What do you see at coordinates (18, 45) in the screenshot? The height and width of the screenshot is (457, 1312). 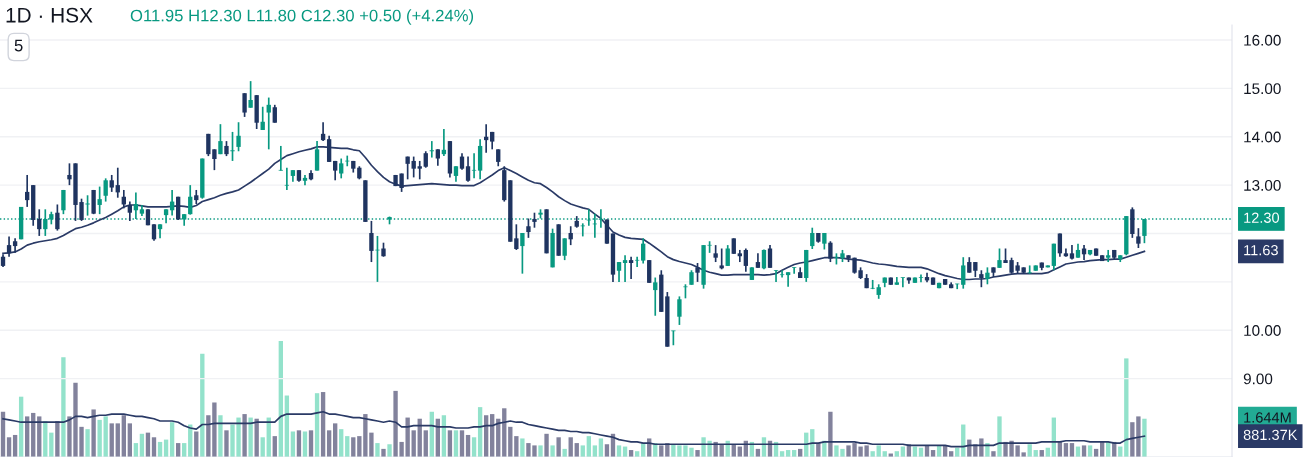 I see `annotation: 5` at bounding box center [18, 45].